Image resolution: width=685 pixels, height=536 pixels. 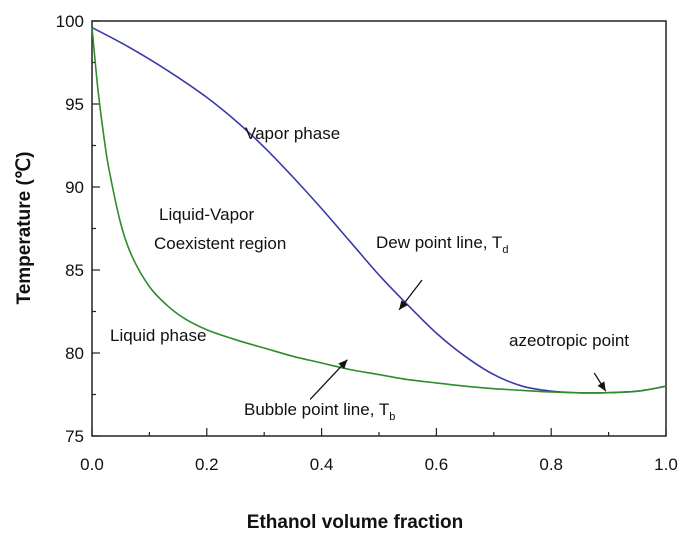 What do you see at coordinates (74, 436) in the screenshot?
I see `y-tick-label: 75` at bounding box center [74, 436].